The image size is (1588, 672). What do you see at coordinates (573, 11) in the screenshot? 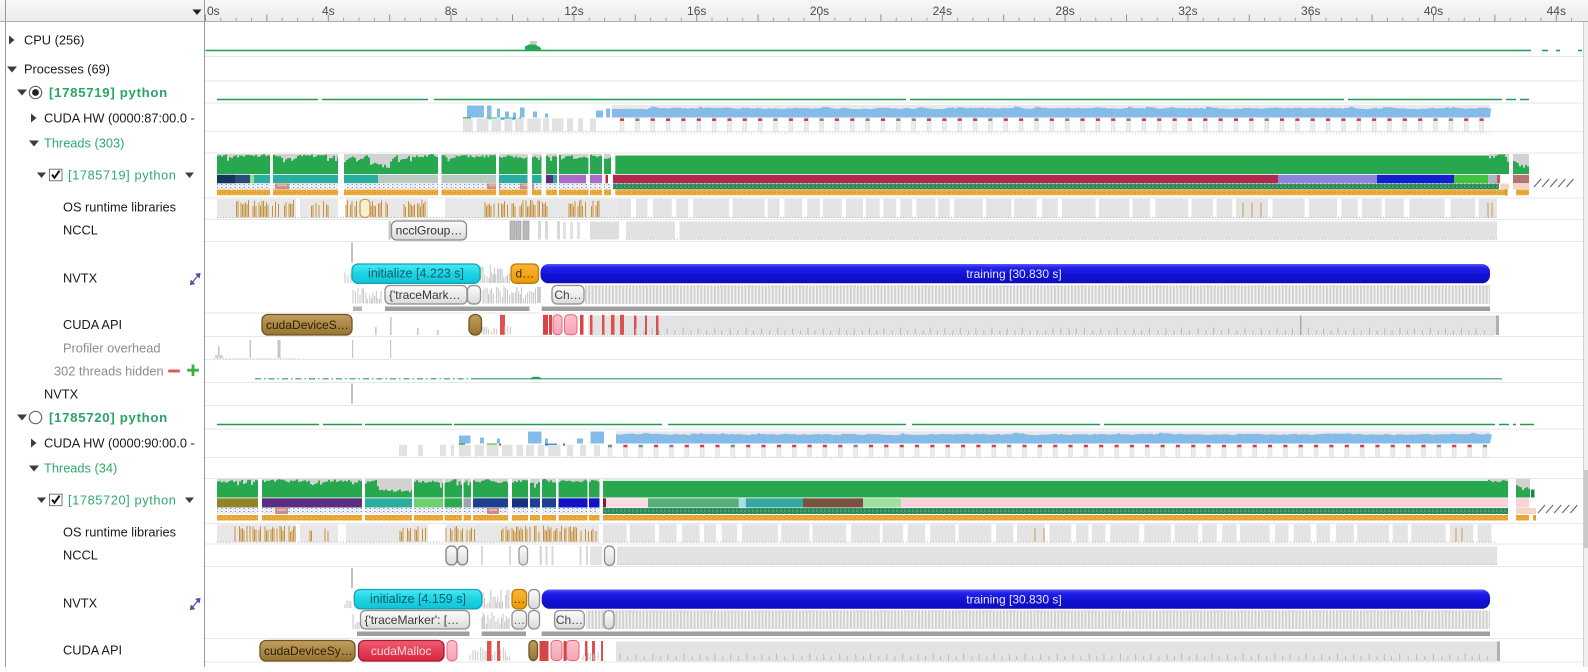
I see `svg-text: 12s` at bounding box center [573, 11].